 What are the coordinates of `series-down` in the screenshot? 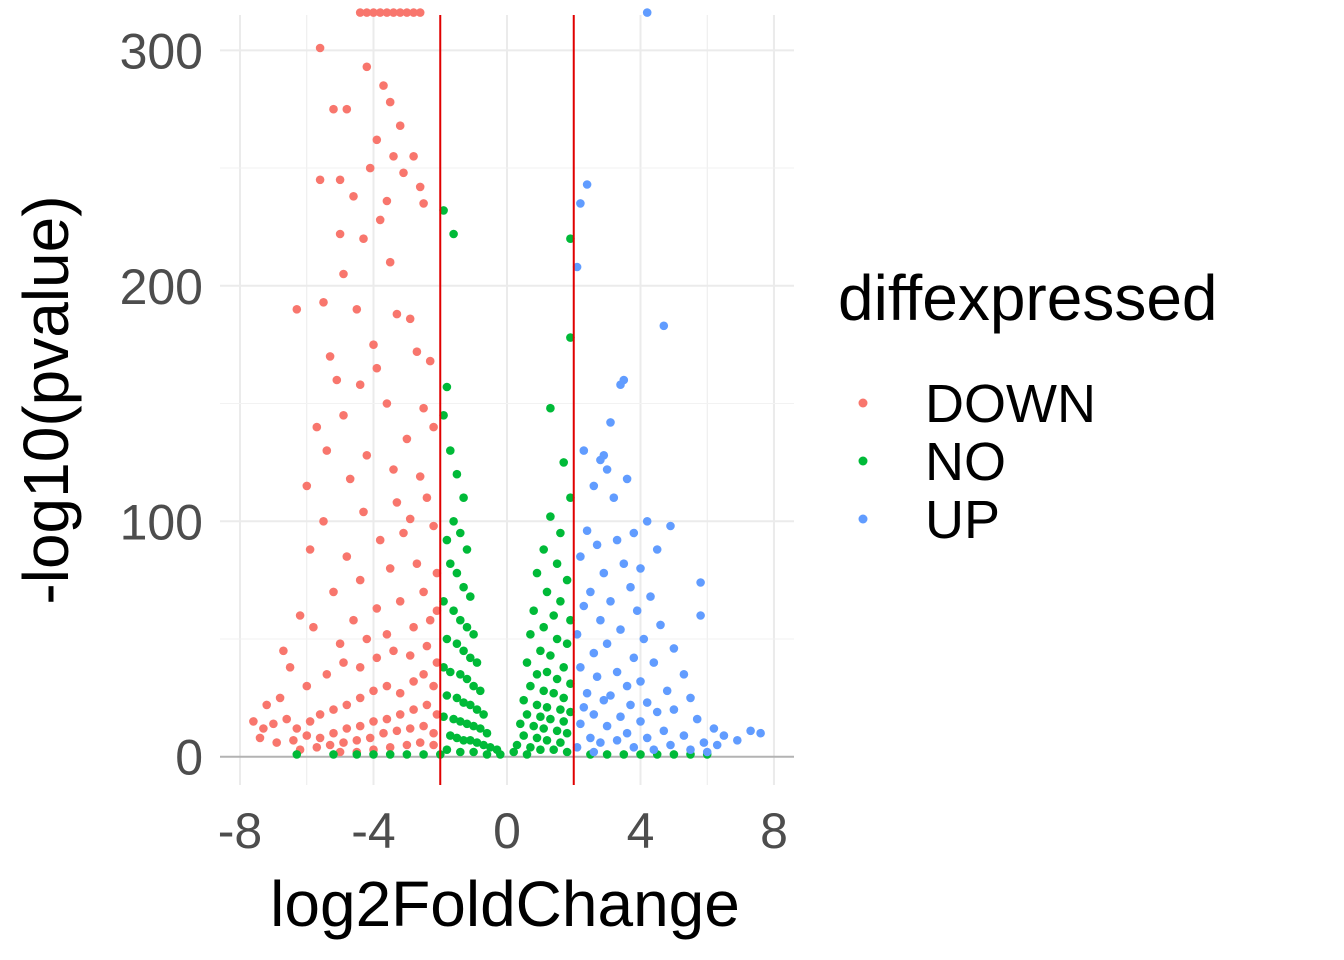 It's located at (345, 382).